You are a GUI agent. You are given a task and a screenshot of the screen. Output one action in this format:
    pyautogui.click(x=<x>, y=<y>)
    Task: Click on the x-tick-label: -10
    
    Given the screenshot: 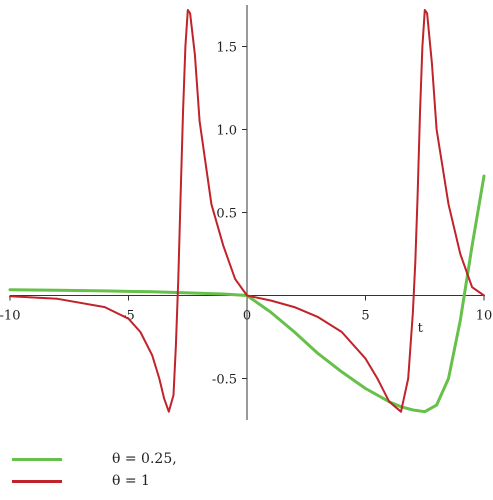 What is the action you would take?
    pyautogui.click(x=10, y=316)
    